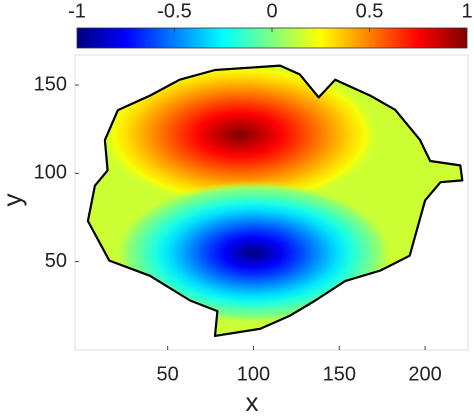  What do you see at coordinates (466, 11) in the screenshot?
I see `colorbar-tick-label: 1` at bounding box center [466, 11].